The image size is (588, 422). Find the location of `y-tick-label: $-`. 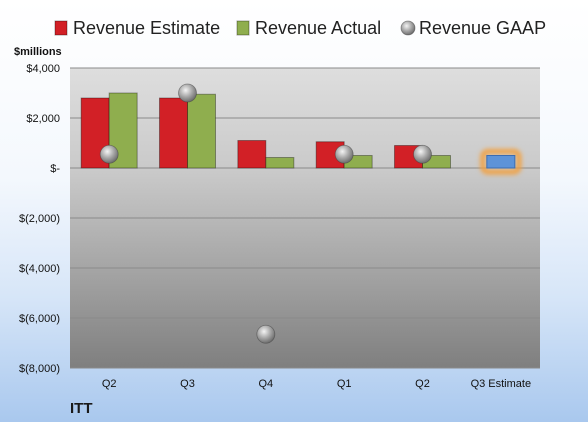

y-tick-label: $- is located at coordinates (55, 169).